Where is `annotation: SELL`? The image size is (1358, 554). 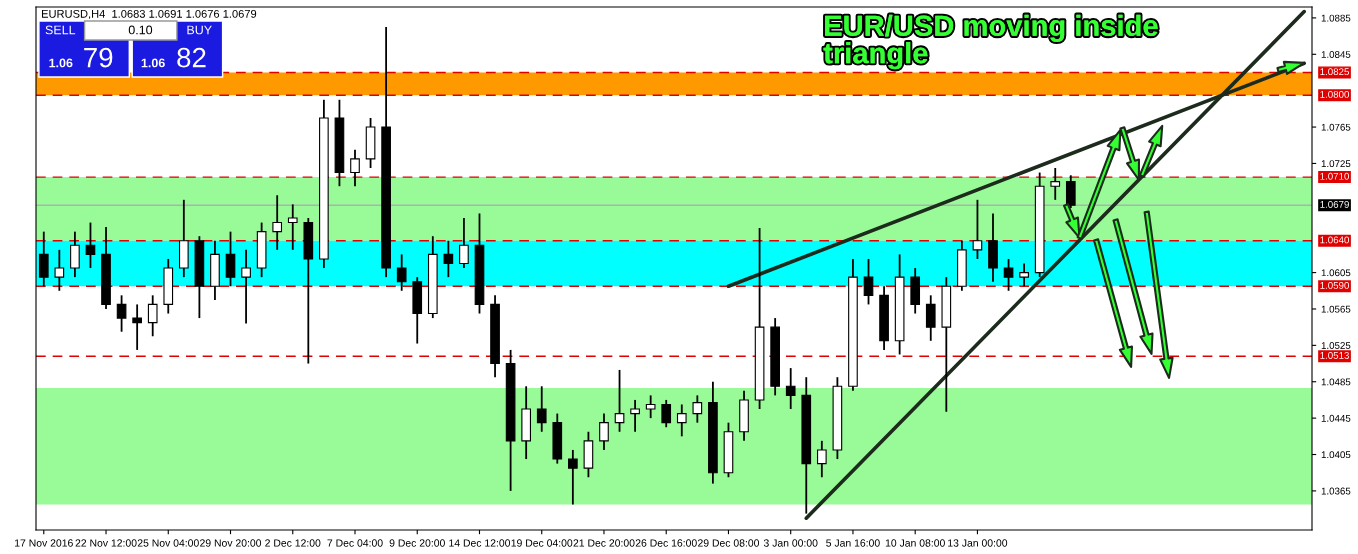 annotation: SELL is located at coordinates (60, 30).